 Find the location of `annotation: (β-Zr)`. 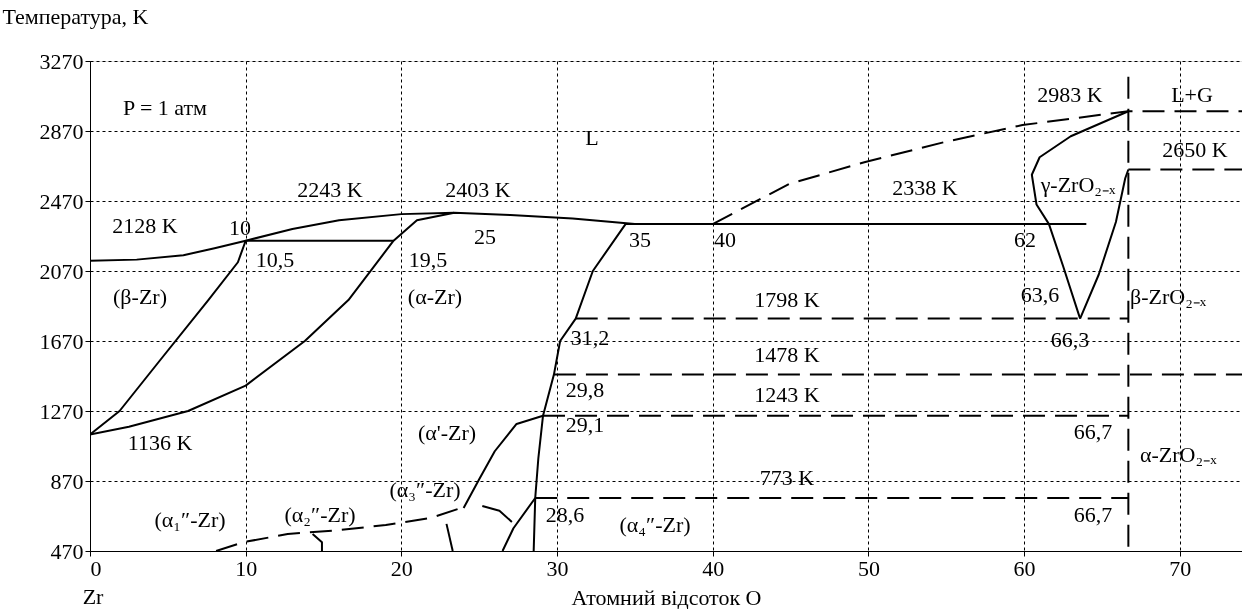

annotation: (β-Zr) is located at coordinates (140, 296).